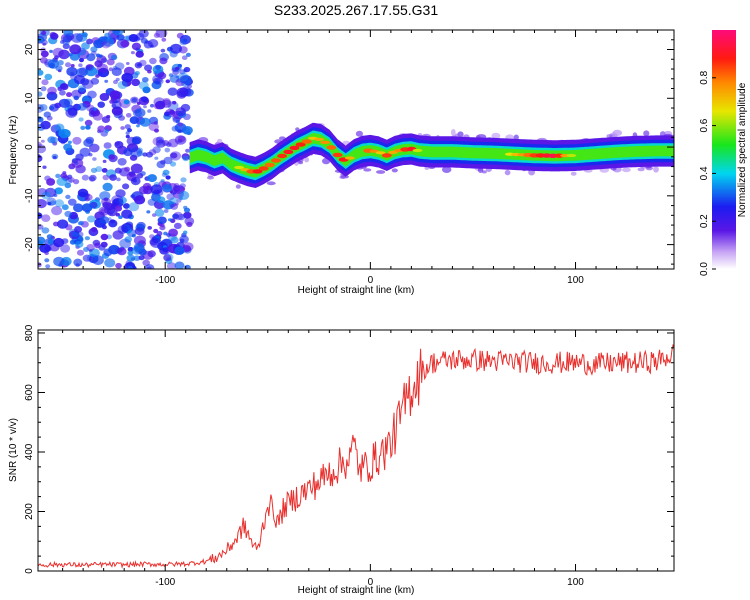  Describe the element at coordinates (575, 582) in the screenshot. I see `x-tick-label: 100` at that location.